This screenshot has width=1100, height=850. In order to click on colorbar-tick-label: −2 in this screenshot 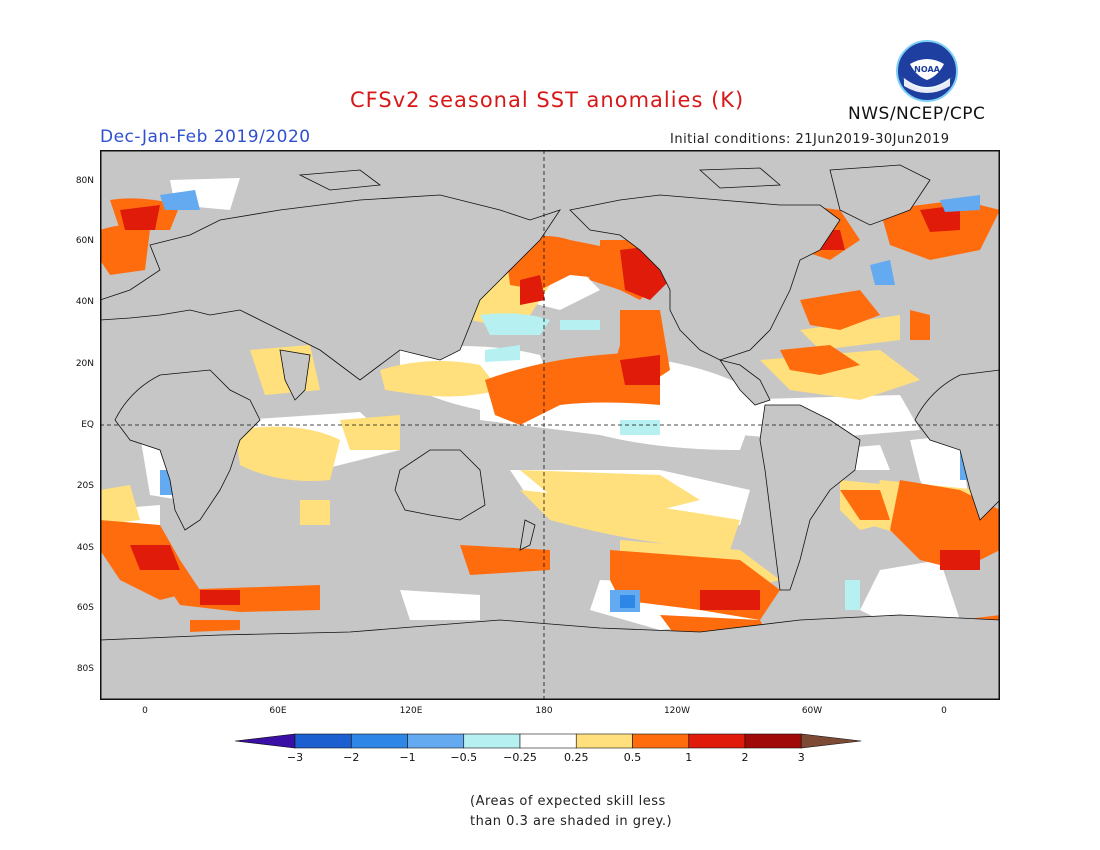, I will do `click(351, 757)`.